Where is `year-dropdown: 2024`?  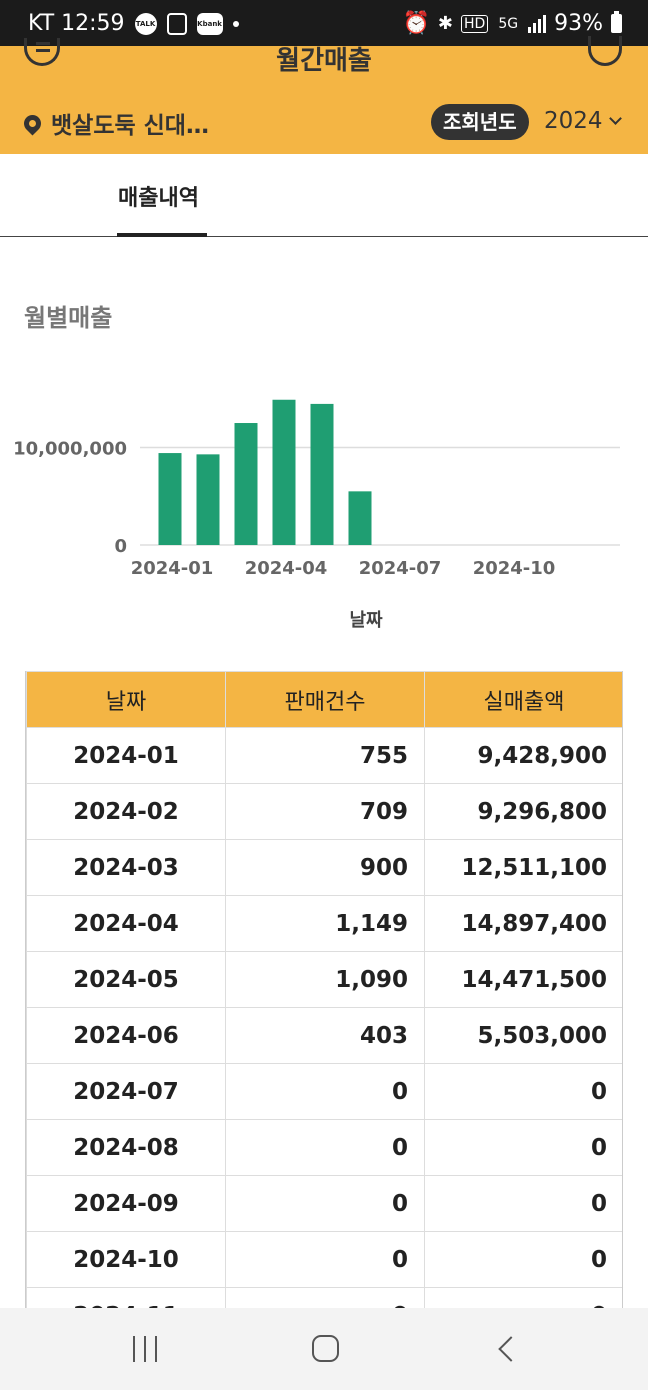 year-dropdown: 2024 is located at coordinates (583, 121).